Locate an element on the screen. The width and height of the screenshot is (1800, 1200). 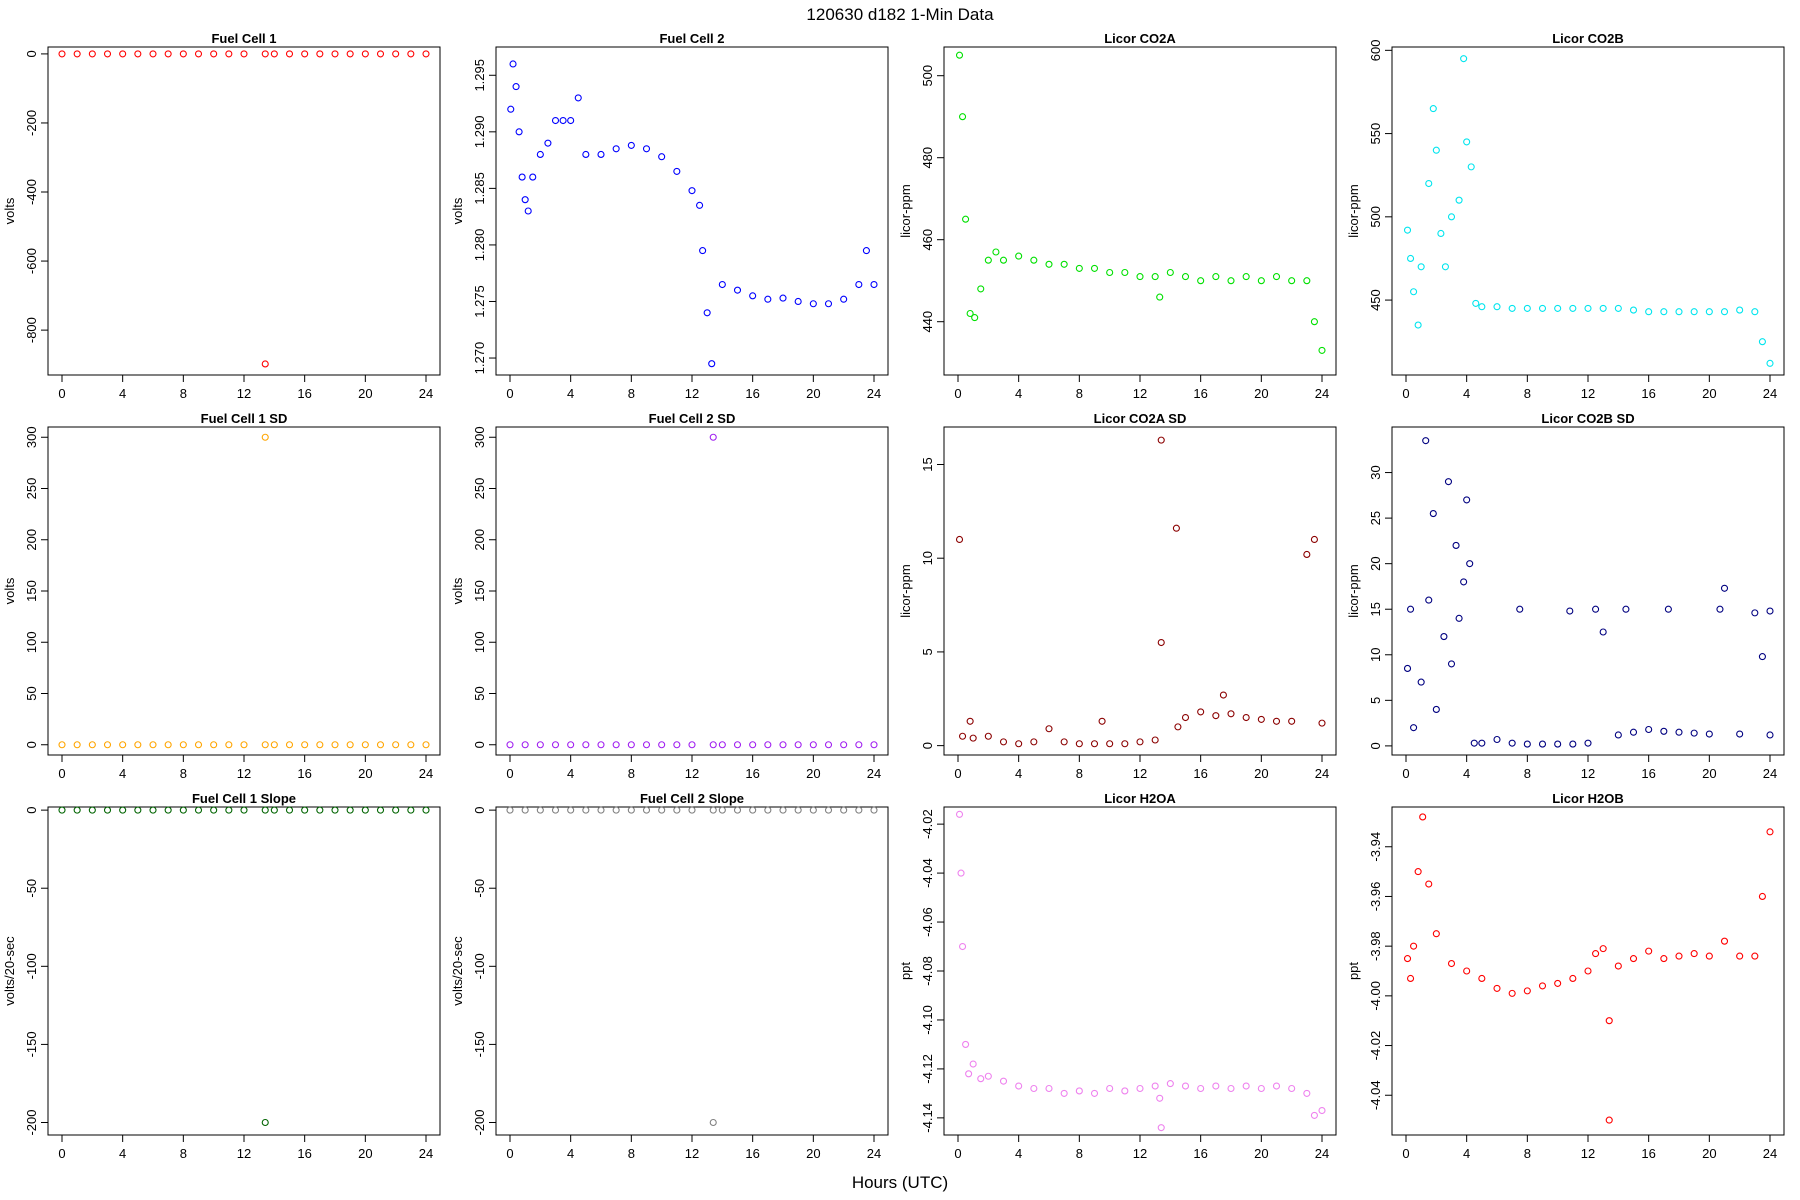
y-tick-label: 1.290 is located at coordinates (479, 132).